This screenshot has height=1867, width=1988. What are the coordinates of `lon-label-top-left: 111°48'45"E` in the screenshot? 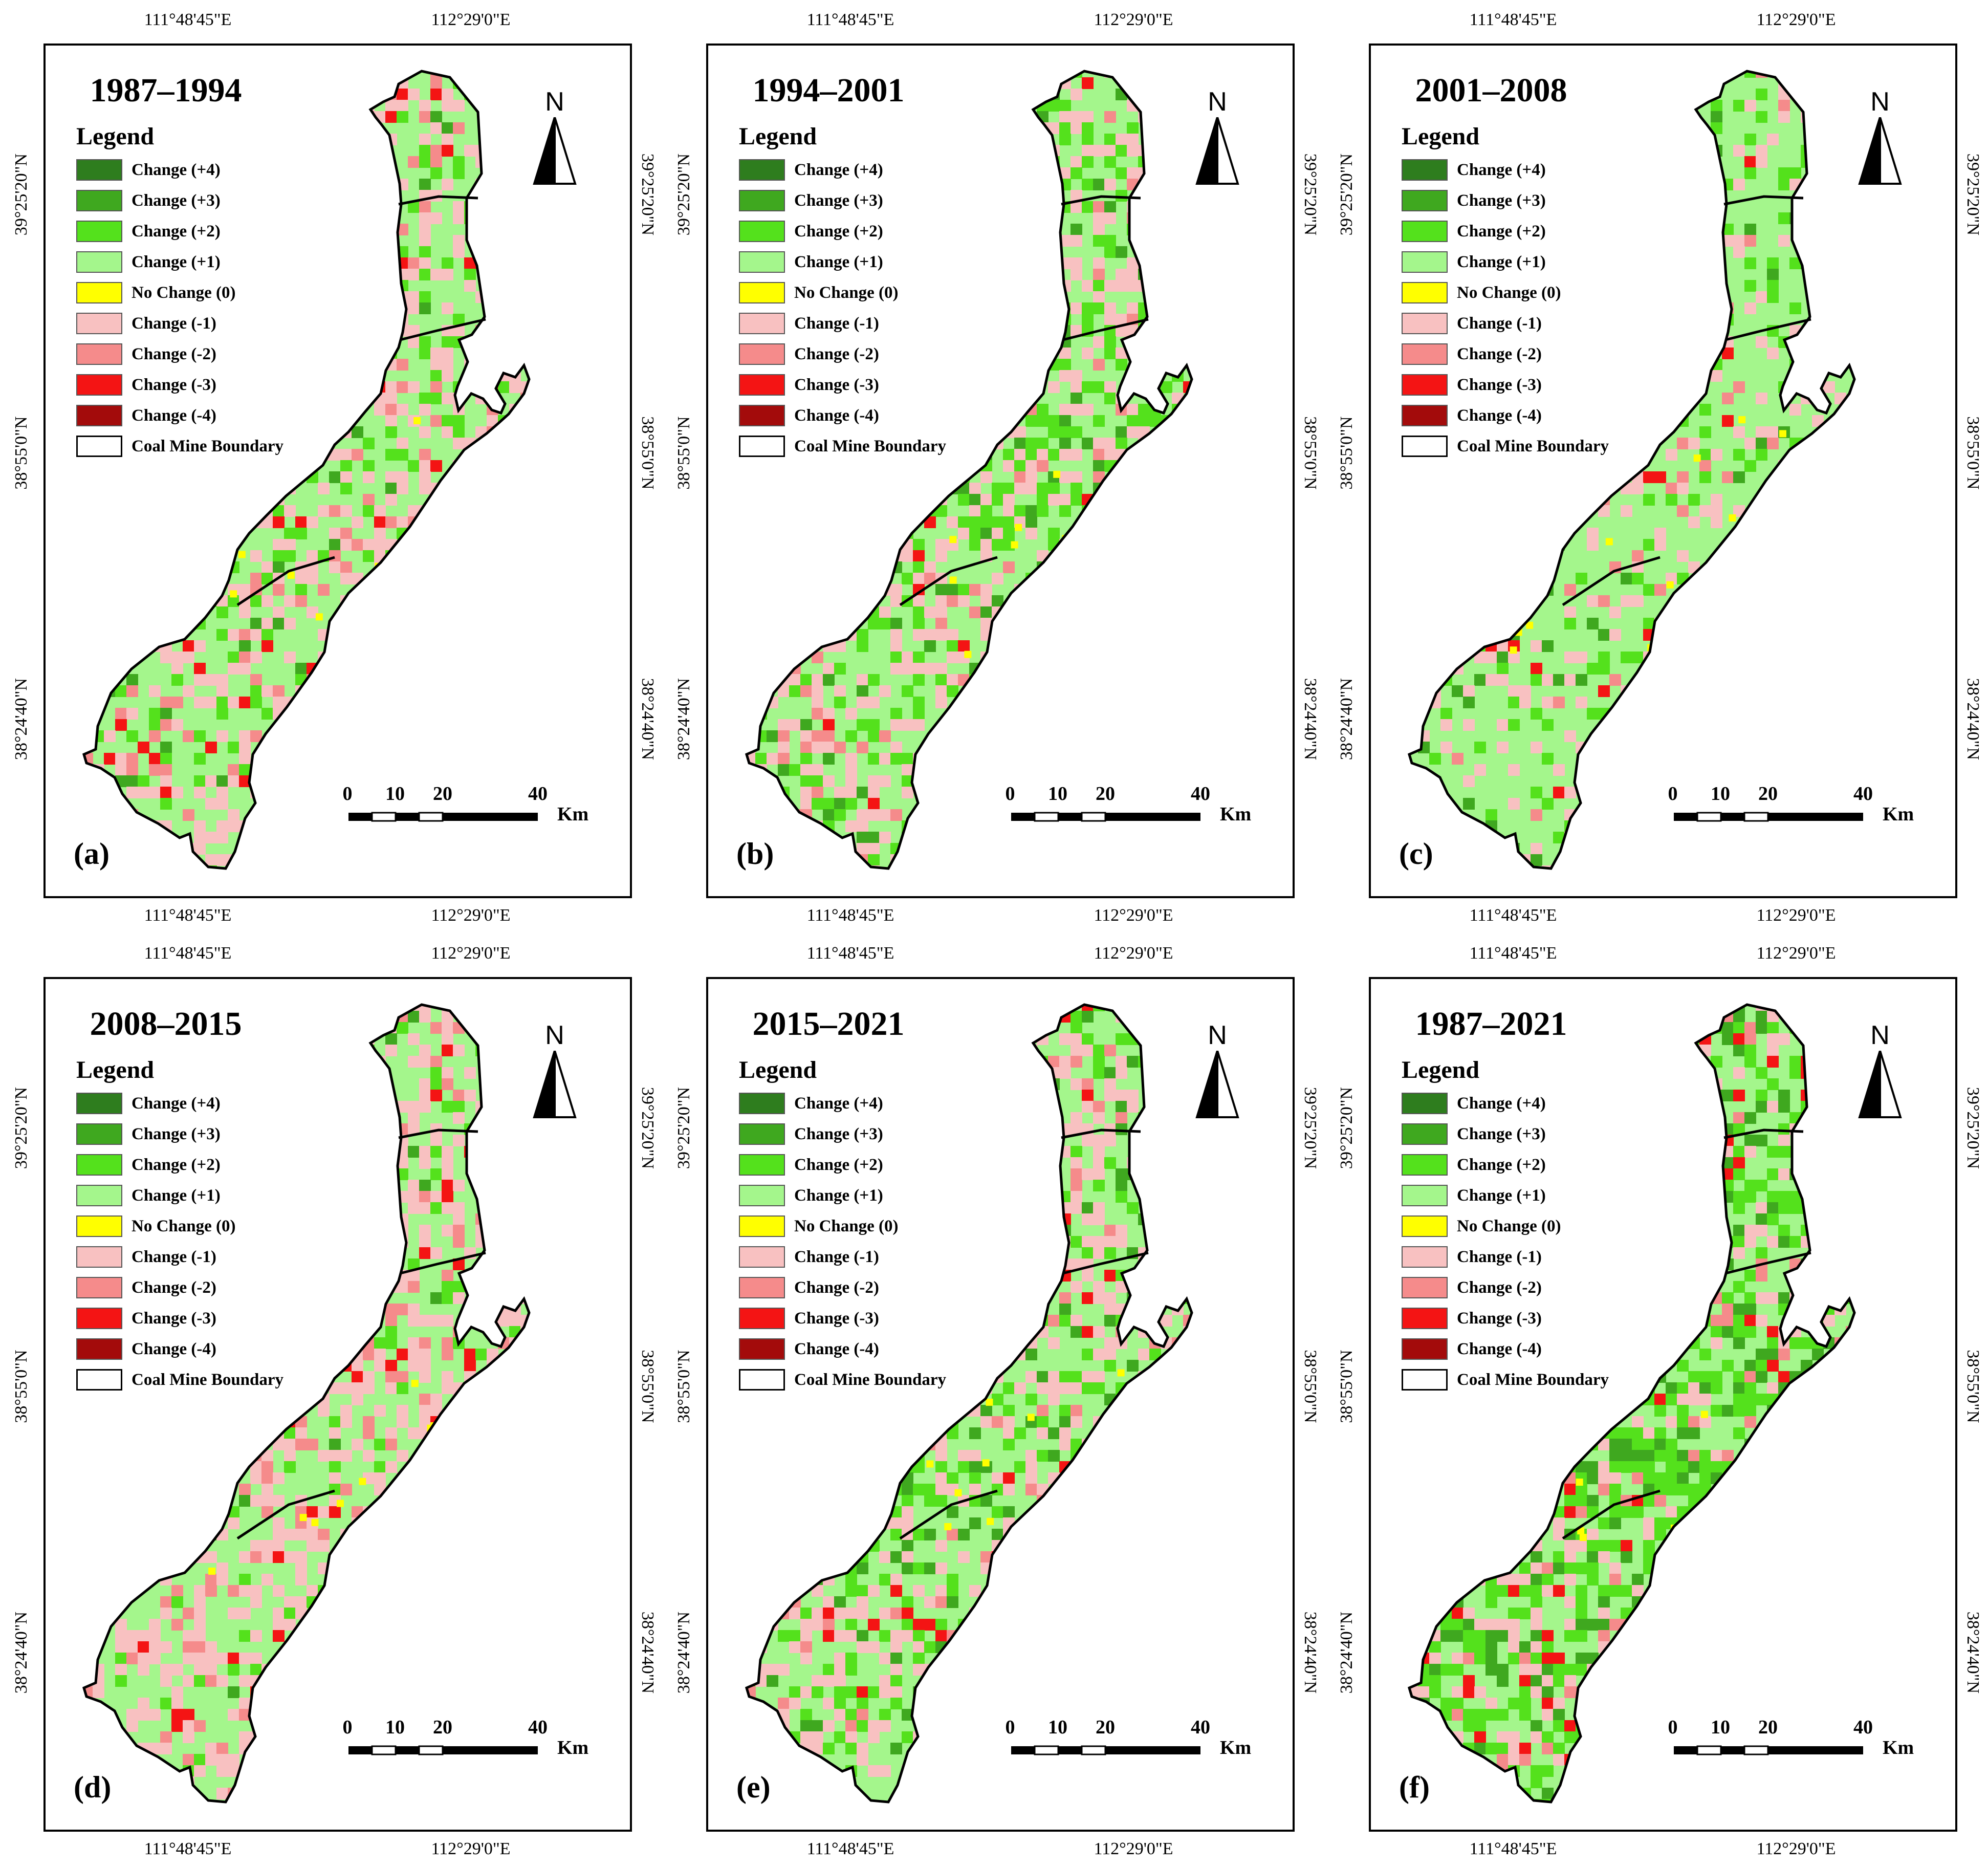 It's located at (188, 953).